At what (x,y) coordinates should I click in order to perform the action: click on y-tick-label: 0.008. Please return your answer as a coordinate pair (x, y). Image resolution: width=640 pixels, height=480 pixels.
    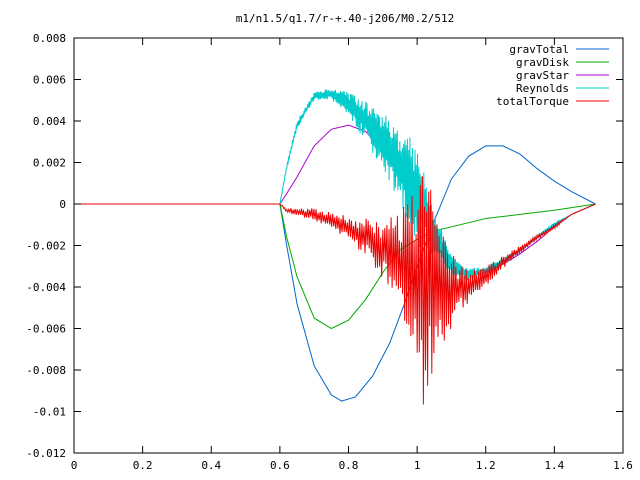
    Looking at the image, I should click on (49, 38).